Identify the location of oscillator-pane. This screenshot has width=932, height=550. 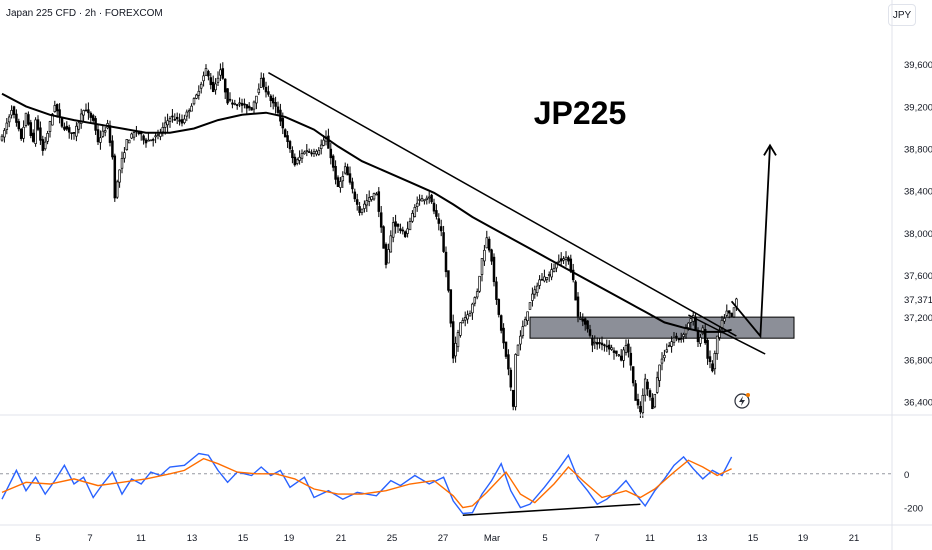
(446, 484).